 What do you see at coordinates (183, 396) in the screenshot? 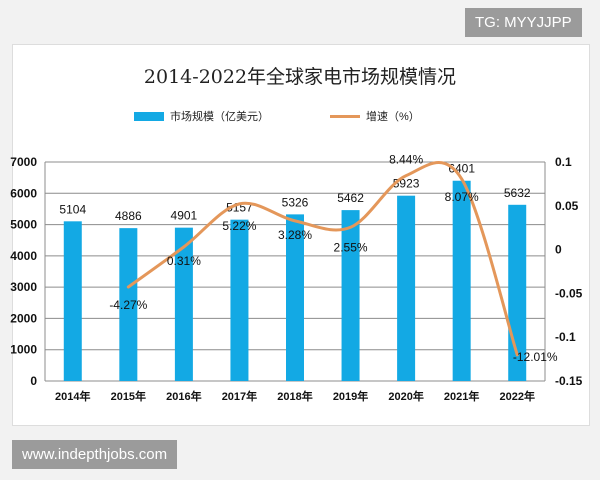
I see `x-tick-label: 2016年` at bounding box center [183, 396].